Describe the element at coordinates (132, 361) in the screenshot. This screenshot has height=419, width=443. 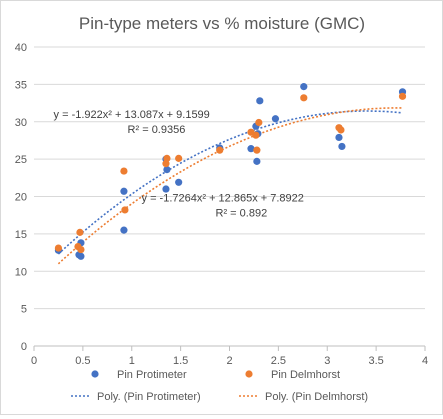
I see `x-tick-label: 1` at that location.